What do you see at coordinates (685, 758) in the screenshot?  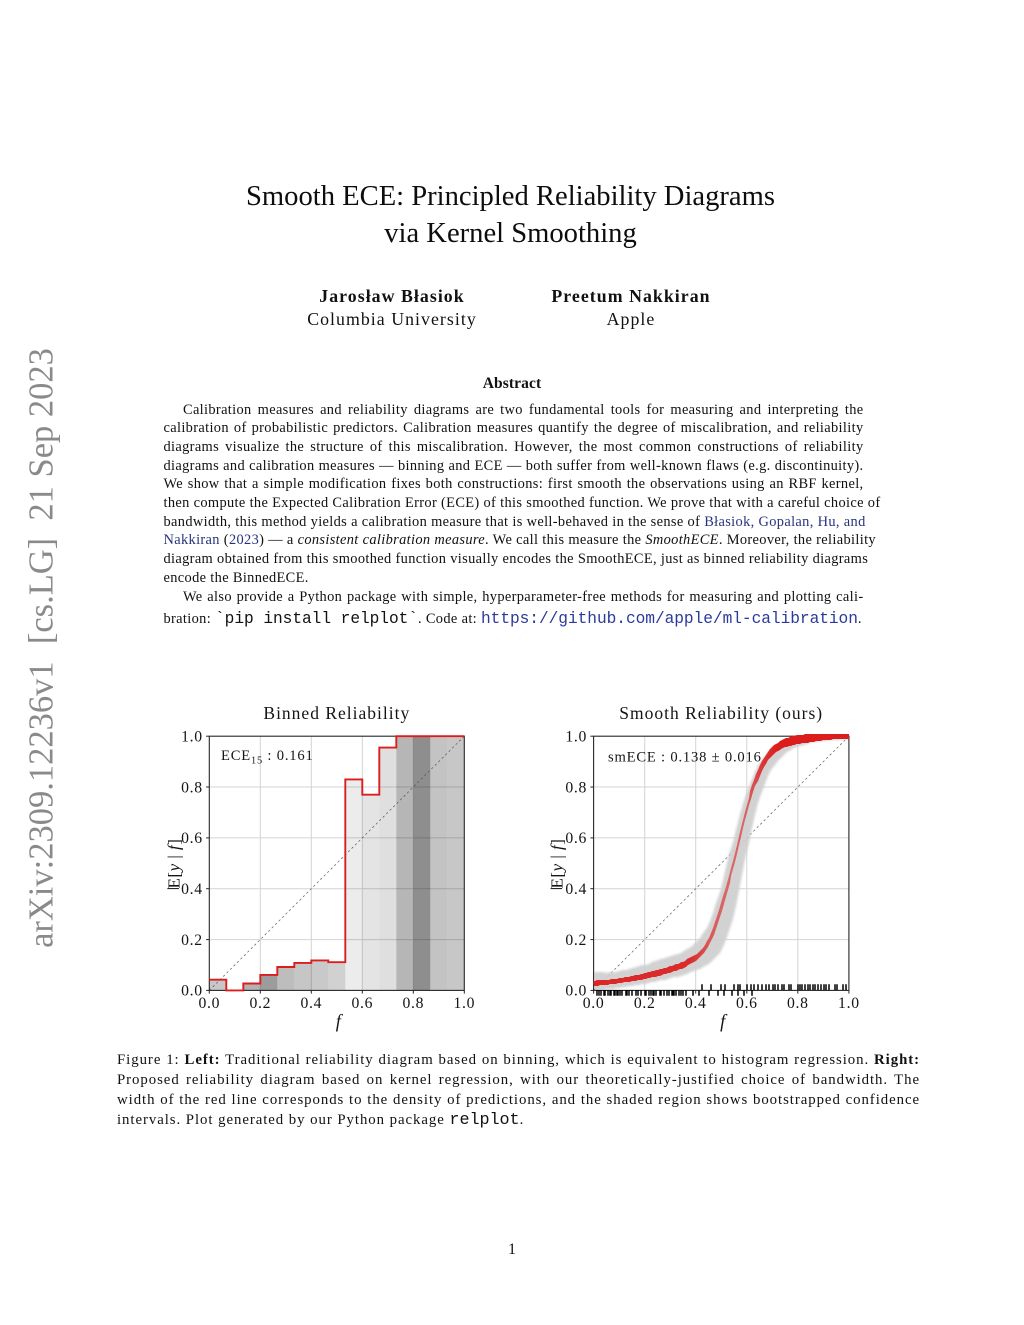 I see `svg-text: smECE : 0.138 ± 0.016` at bounding box center [685, 758].